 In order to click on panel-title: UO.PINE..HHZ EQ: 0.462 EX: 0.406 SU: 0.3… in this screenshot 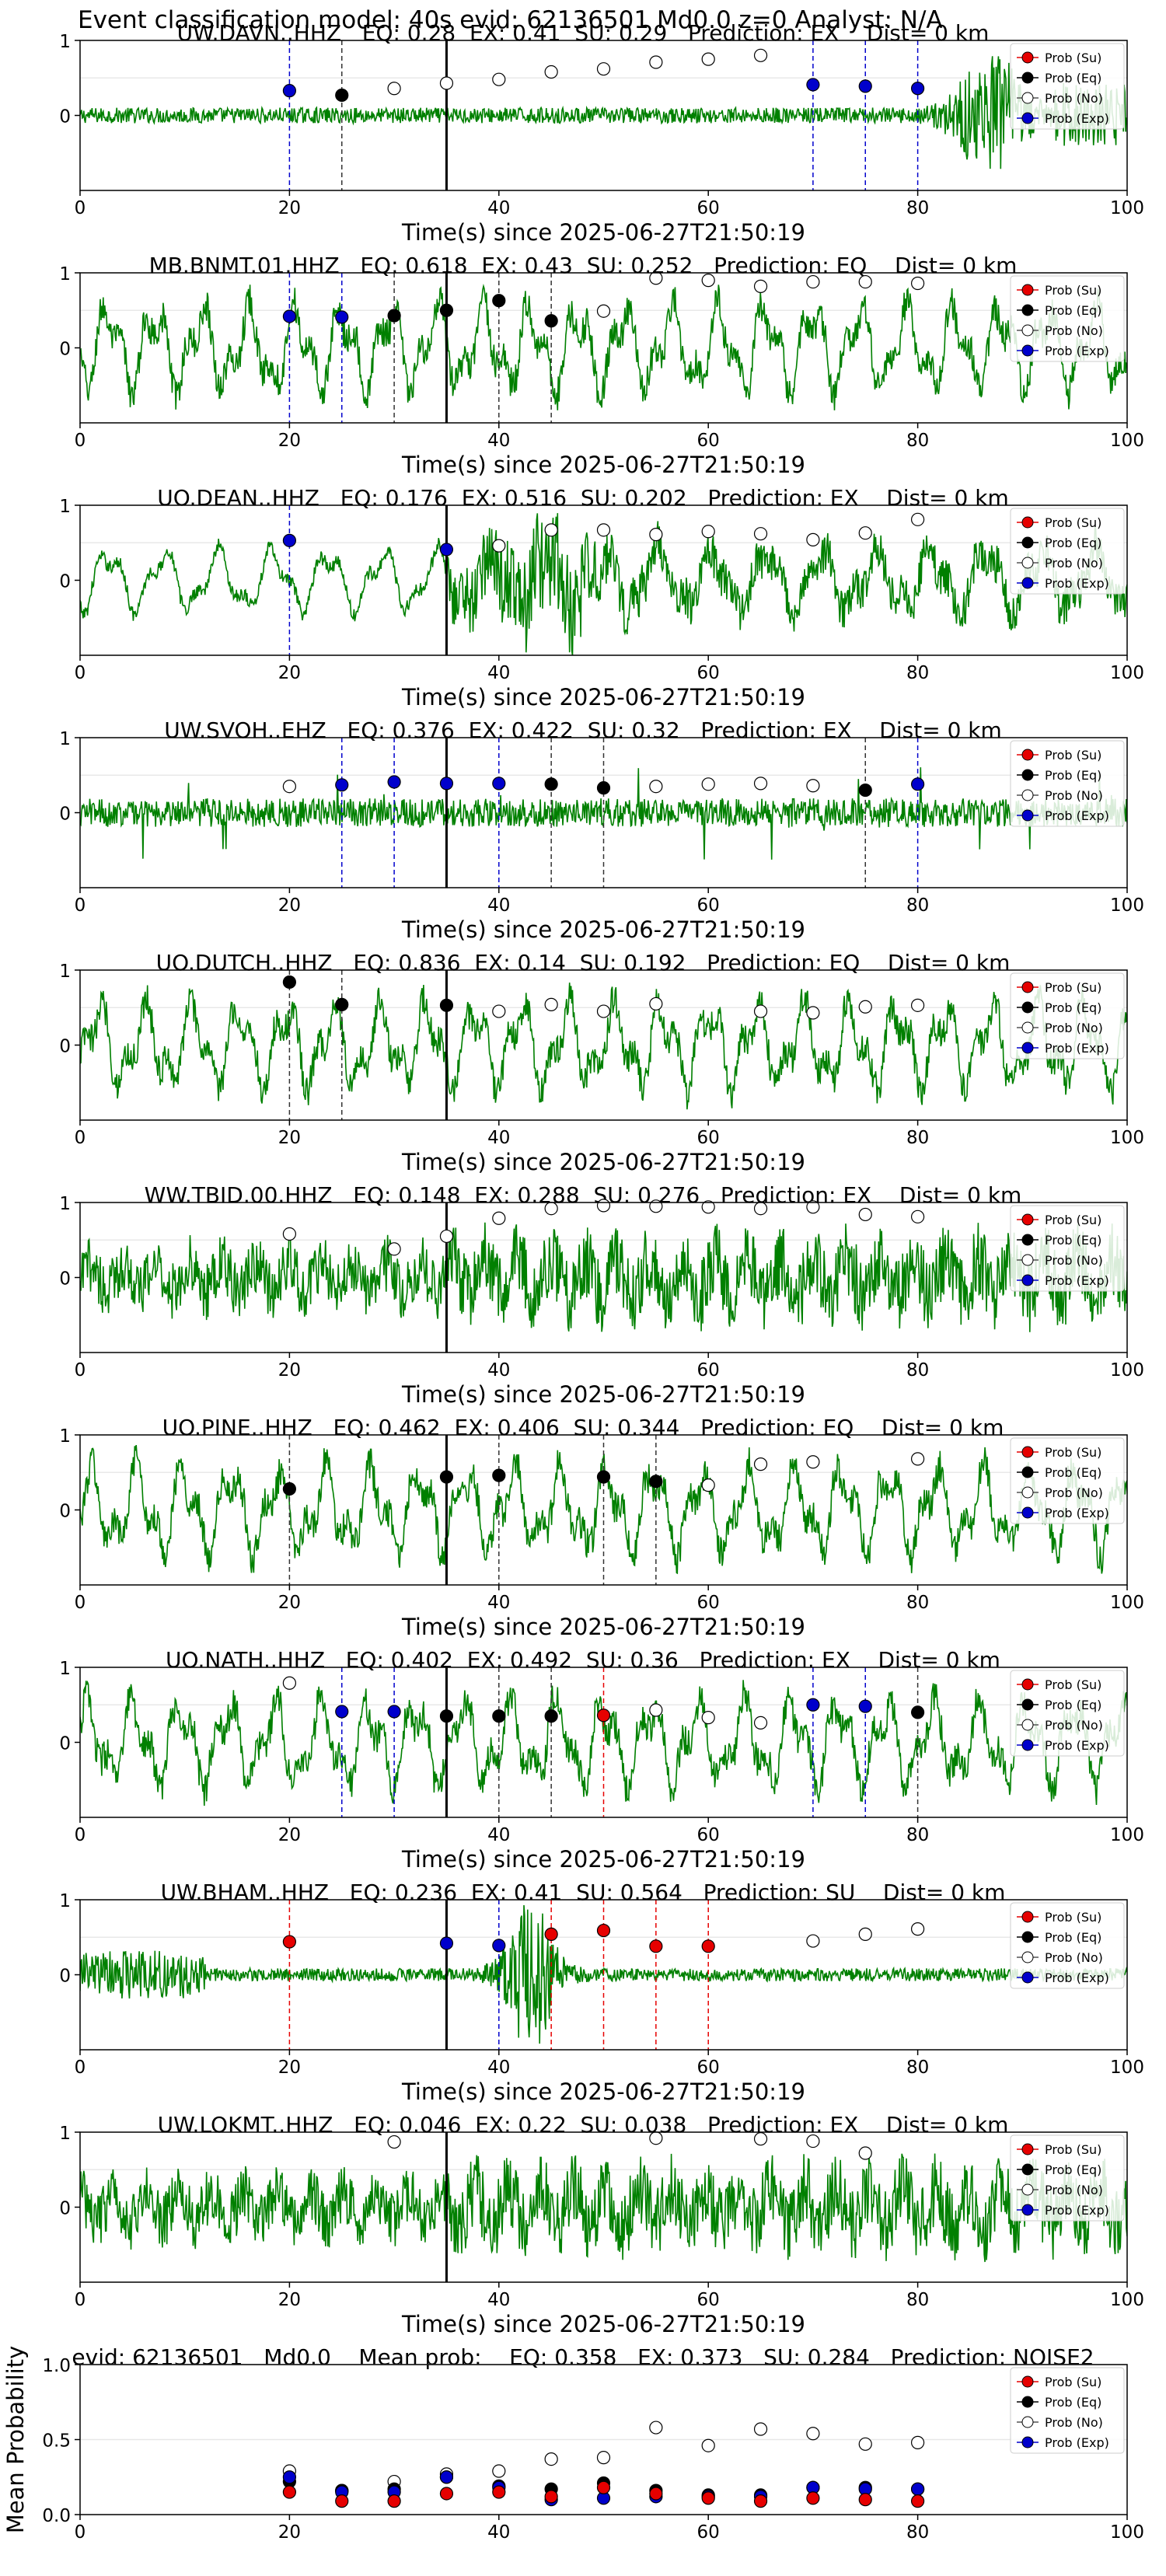, I will do `click(583, 1428)`.